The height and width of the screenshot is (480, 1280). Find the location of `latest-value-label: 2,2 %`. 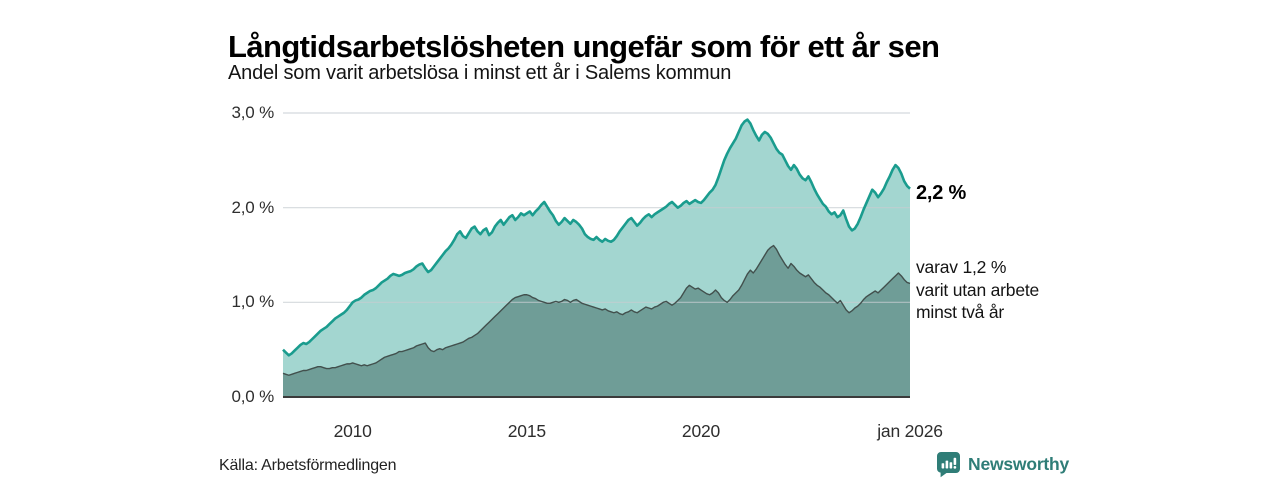

latest-value-label: 2,2 % is located at coordinates (941, 192).